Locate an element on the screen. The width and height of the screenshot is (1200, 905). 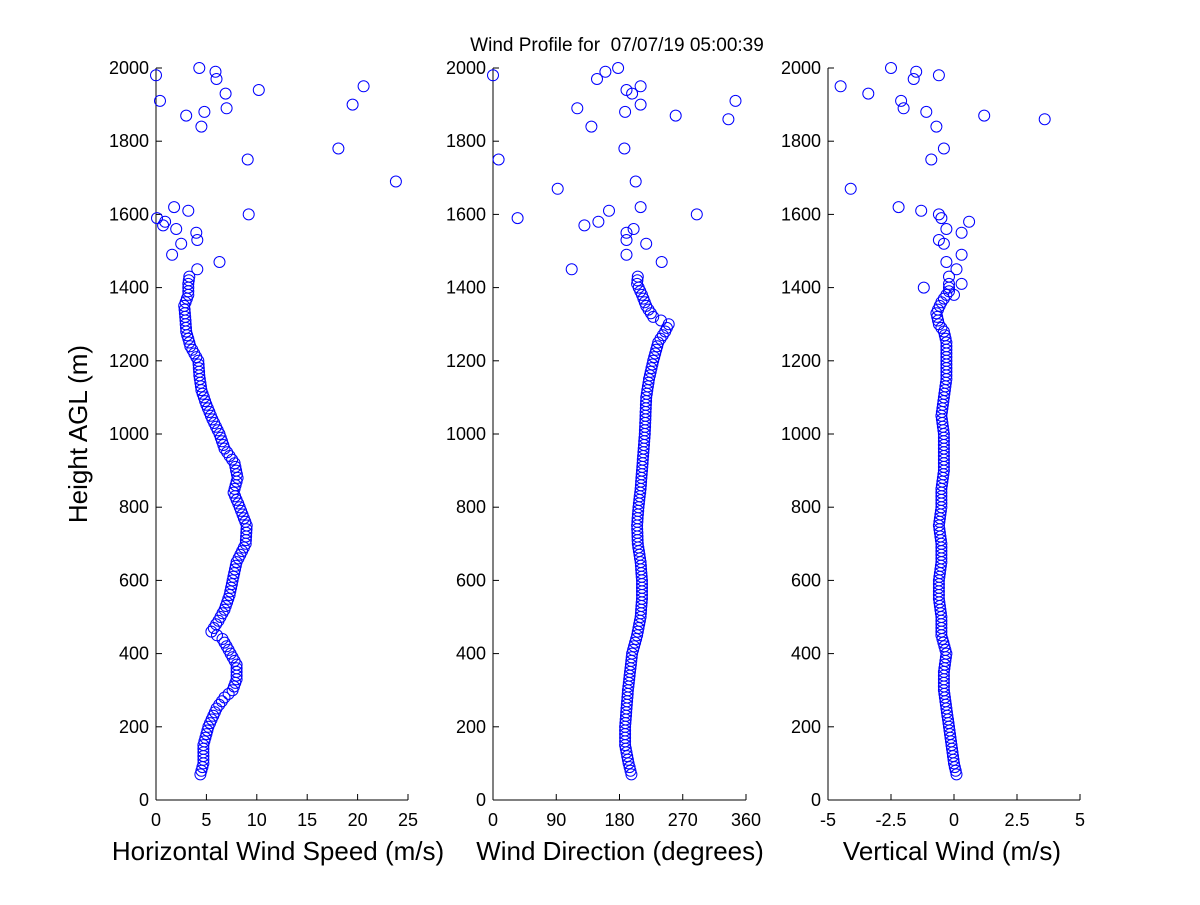
x-tick-label: -5 is located at coordinates (828, 820).